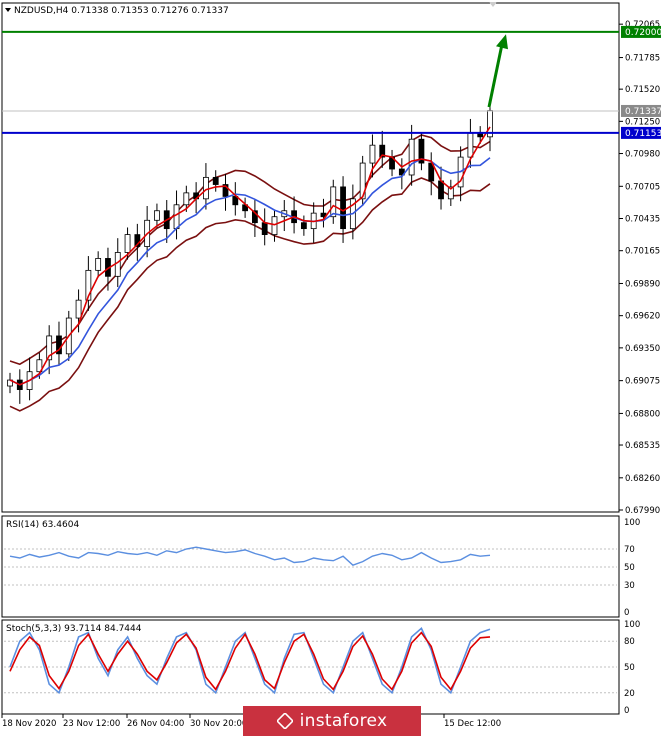 The height and width of the screenshot is (736, 665). What do you see at coordinates (343, 721) in the screenshot?
I see `watermark-text: instaforex` at bounding box center [343, 721].